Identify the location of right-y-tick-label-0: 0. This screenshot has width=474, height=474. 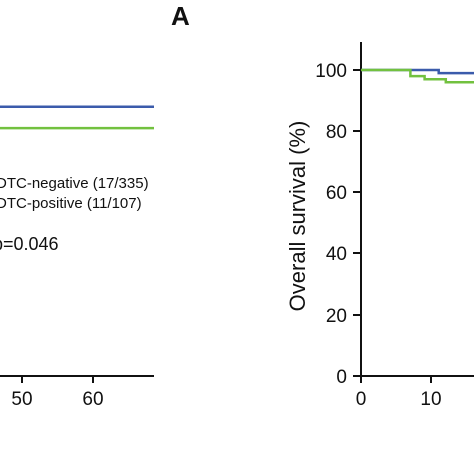
(341, 377).